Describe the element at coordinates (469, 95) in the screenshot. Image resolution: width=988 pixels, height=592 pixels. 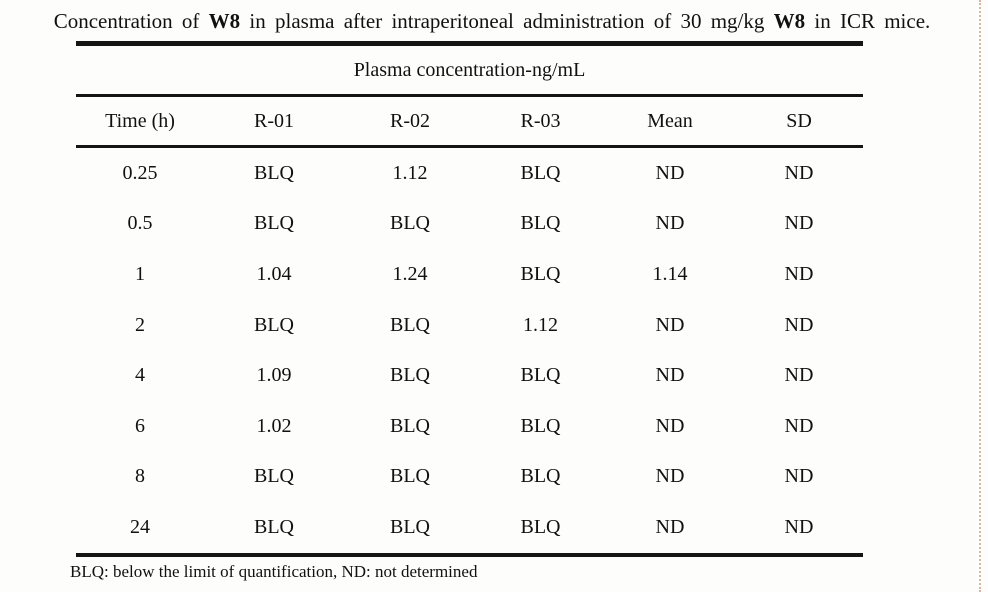
I see `spanning-header-rule` at that location.